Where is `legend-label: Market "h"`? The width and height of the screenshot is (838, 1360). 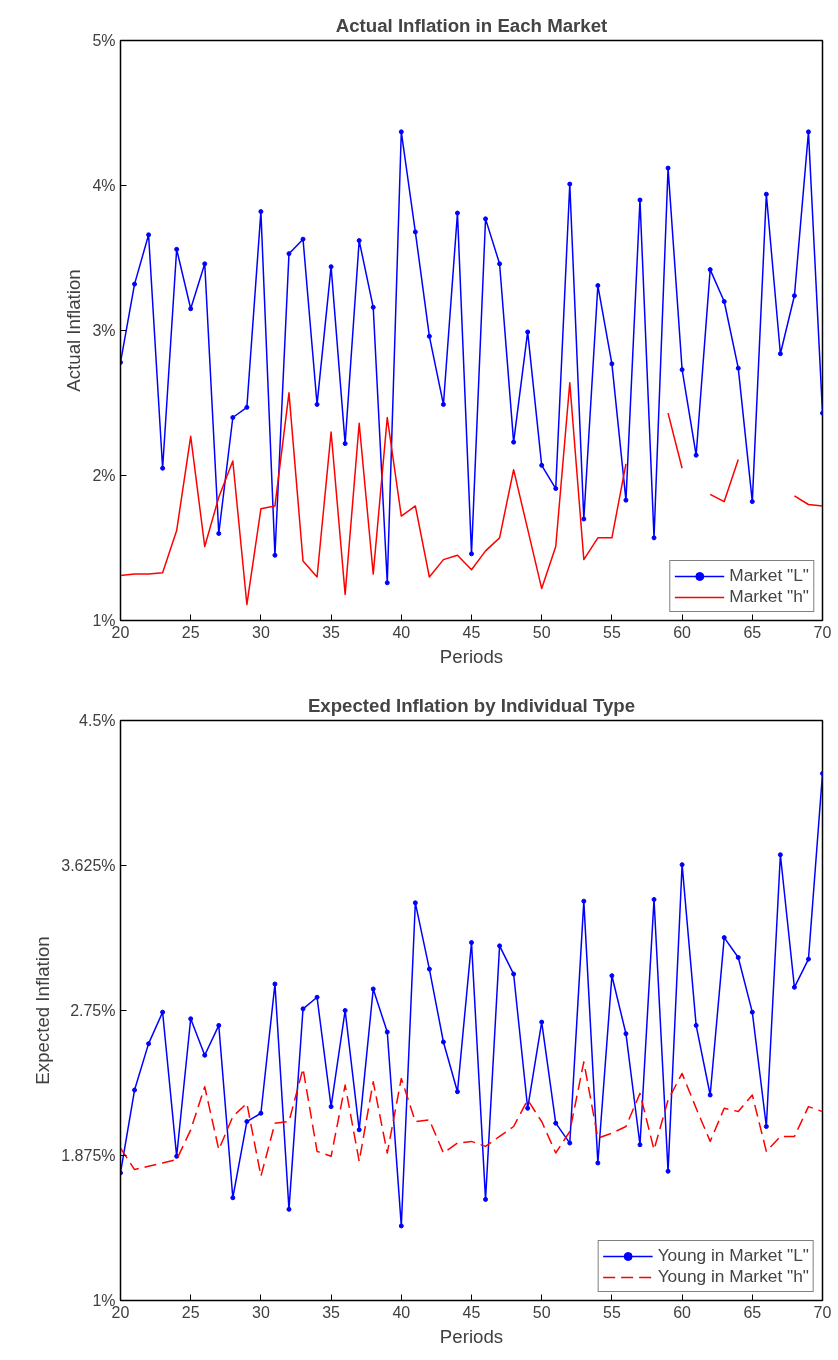
legend-label: Market "h" is located at coordinates (769, 596).